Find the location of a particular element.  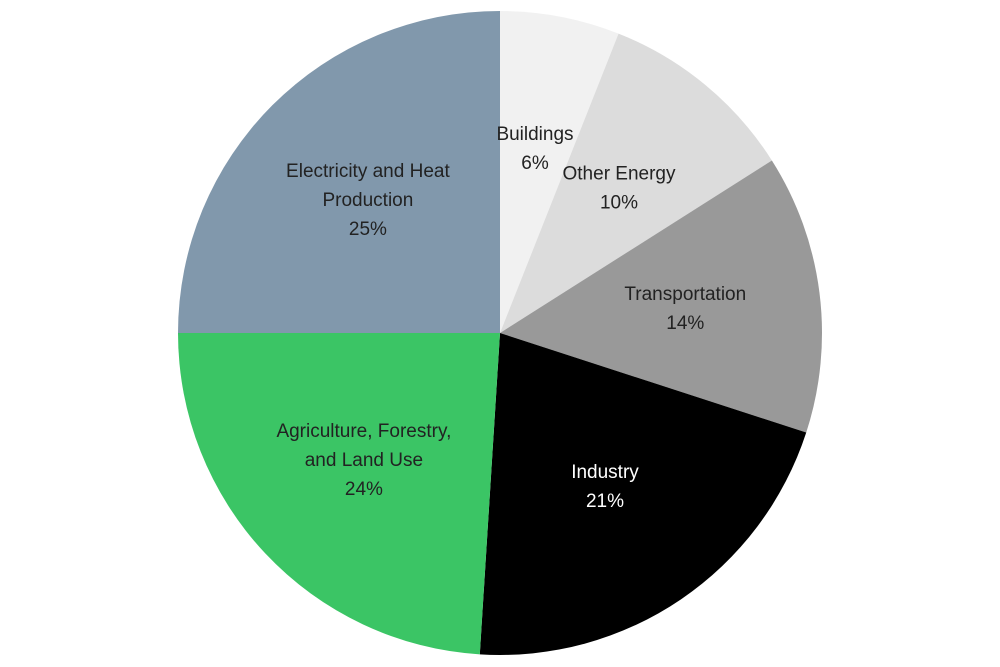

slice-label-group-agriculture-forestry-and-land-use: Agriculture, Forestry, and Land Use 24% is located at coordinates (363, 460).